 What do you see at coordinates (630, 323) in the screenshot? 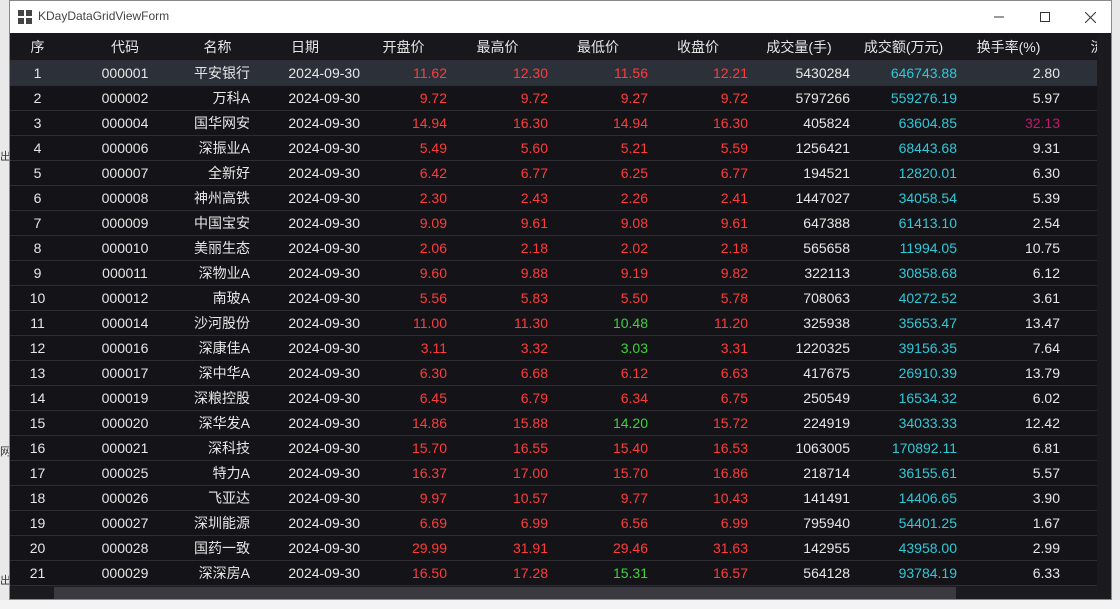
I see `cell-low: 10.48` at bounding box center [630, 323].